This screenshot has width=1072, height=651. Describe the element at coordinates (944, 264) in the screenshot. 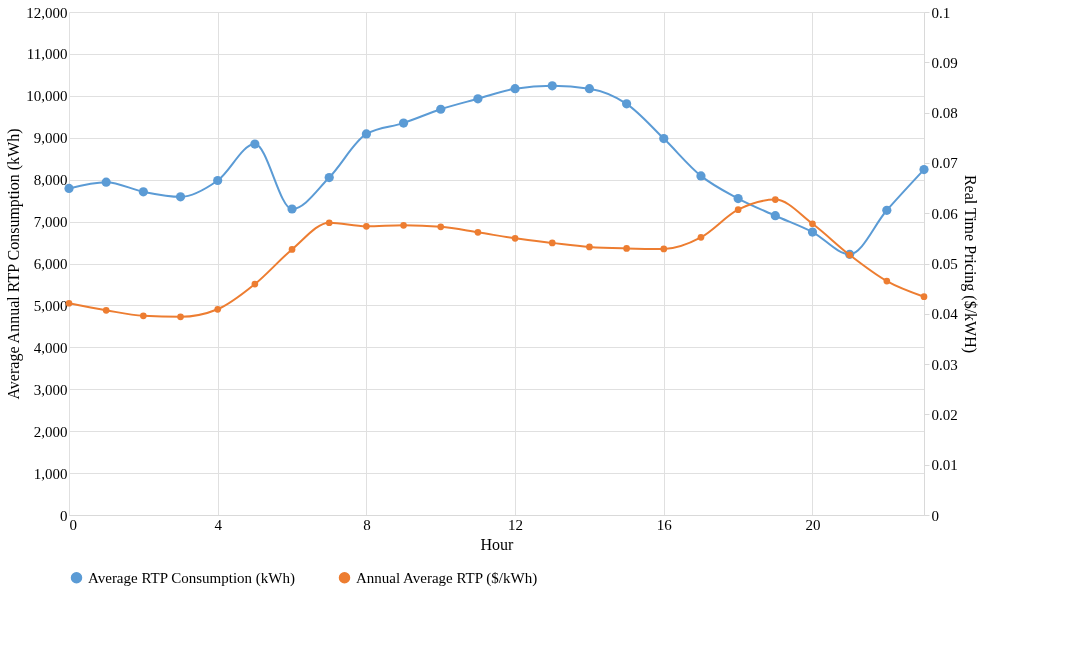

I see `y2-tick-label: 0.05` at that location.